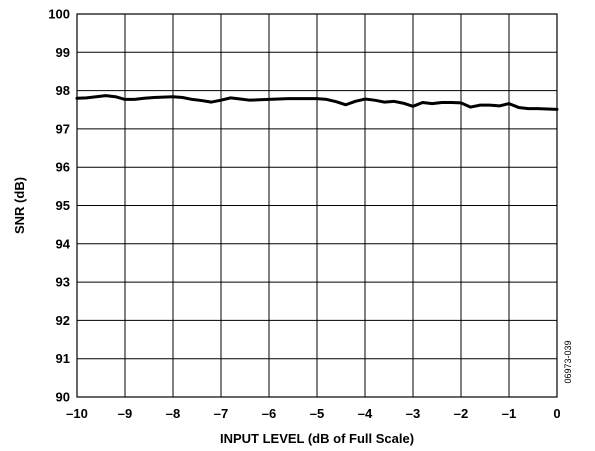 The image size is (595, 451). I want to click on y-tick-label: 100, so click(59, 14).